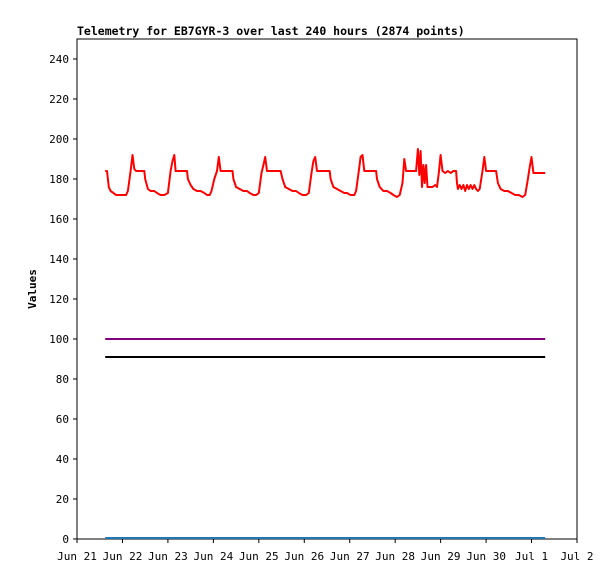 This screenshot has height=579, width=615. I want to click on y-tick-label: 40, so click(62, 459).